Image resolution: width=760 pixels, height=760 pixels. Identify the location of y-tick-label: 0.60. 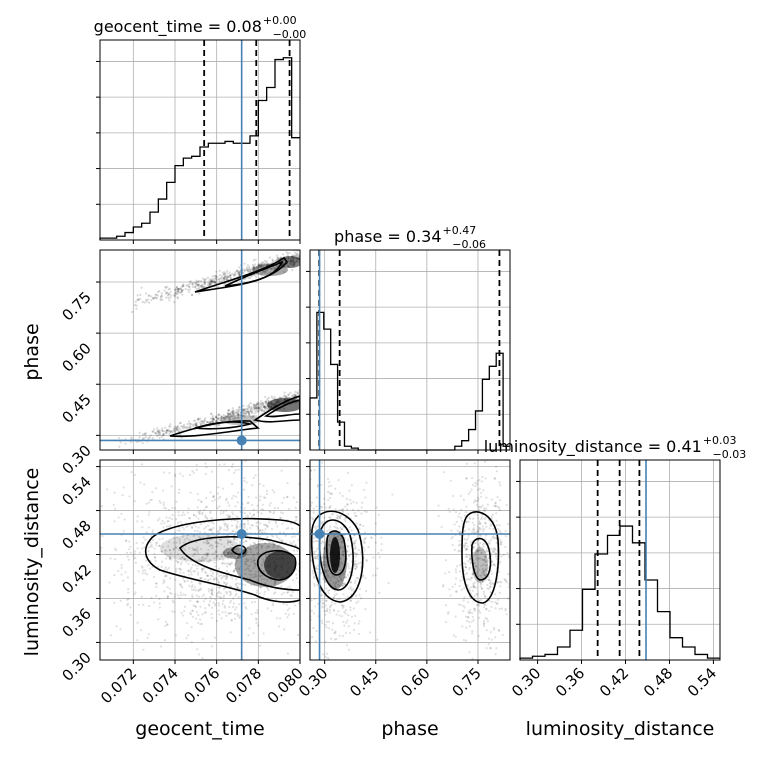
(76, 357).